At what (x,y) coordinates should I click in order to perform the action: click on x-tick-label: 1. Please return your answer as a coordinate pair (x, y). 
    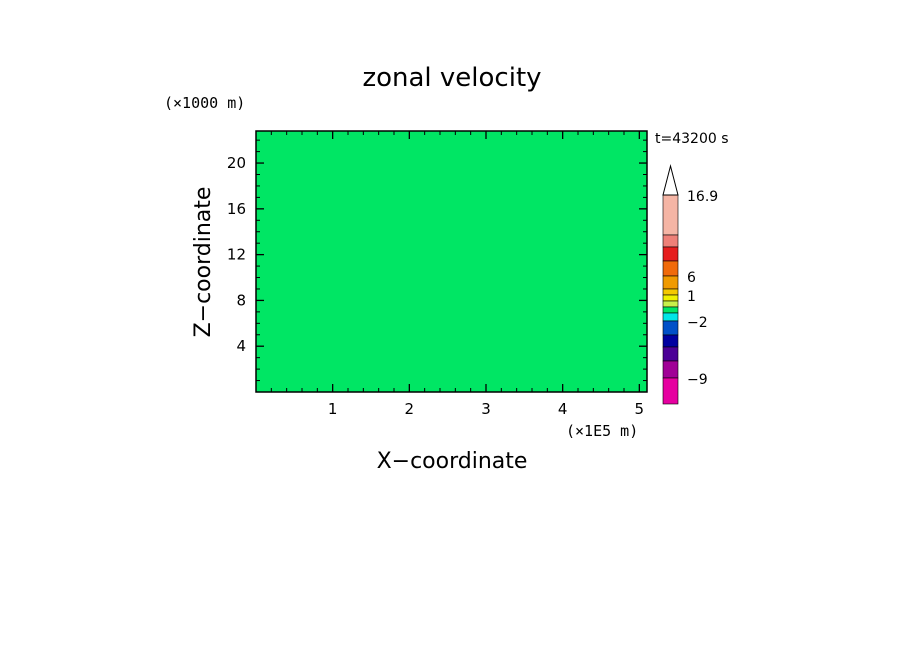
    Looking at the image, I should click on (333, 409).